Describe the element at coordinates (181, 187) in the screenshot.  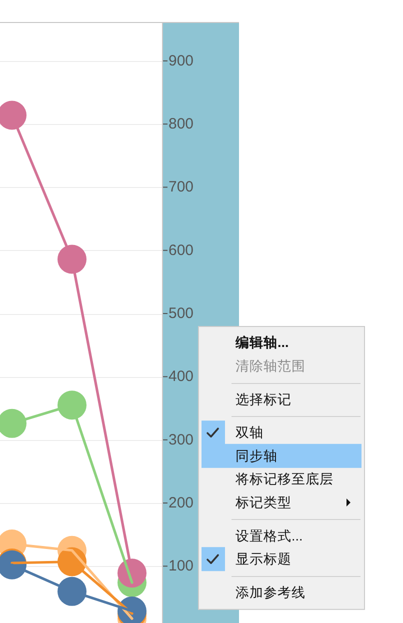
I see `y-tick-label: 700` at that location.